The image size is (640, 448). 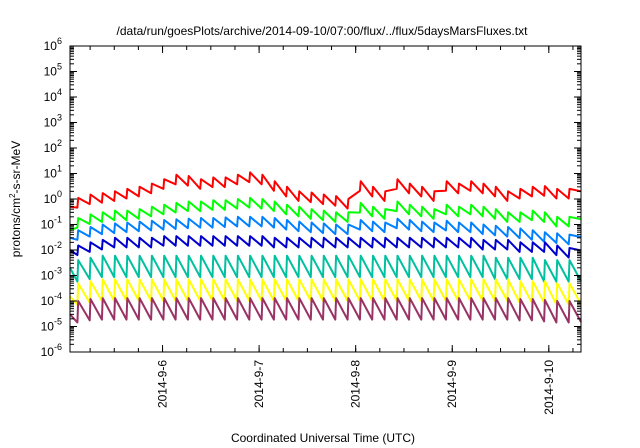 I want to click on y-tick-label-exp: -4, so click(x=58, y=296).